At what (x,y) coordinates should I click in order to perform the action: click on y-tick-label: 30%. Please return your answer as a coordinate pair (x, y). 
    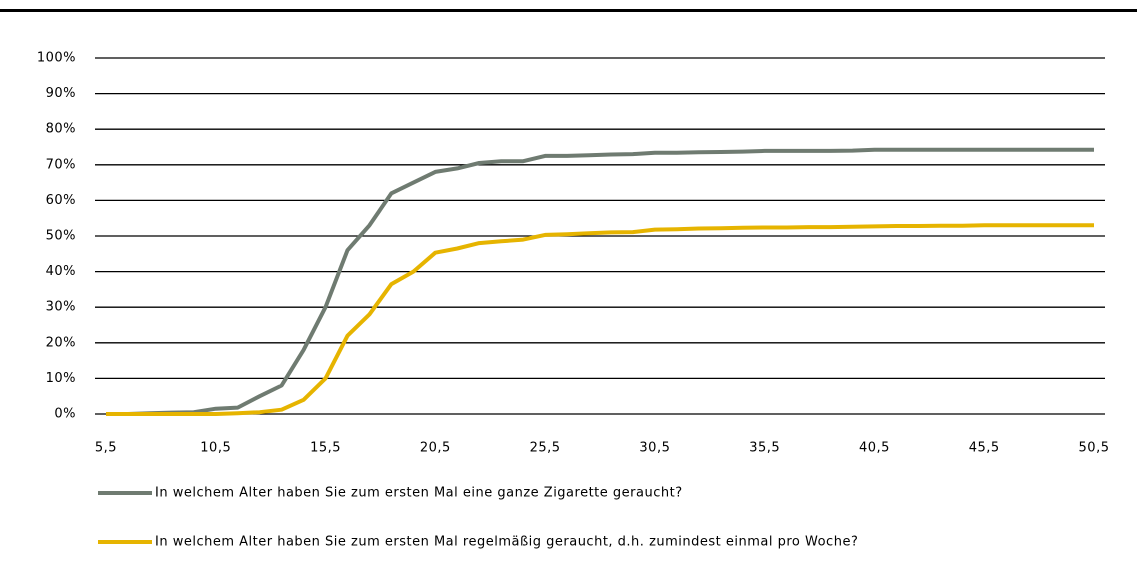
    Looking at the image, I should click on (61, 307).